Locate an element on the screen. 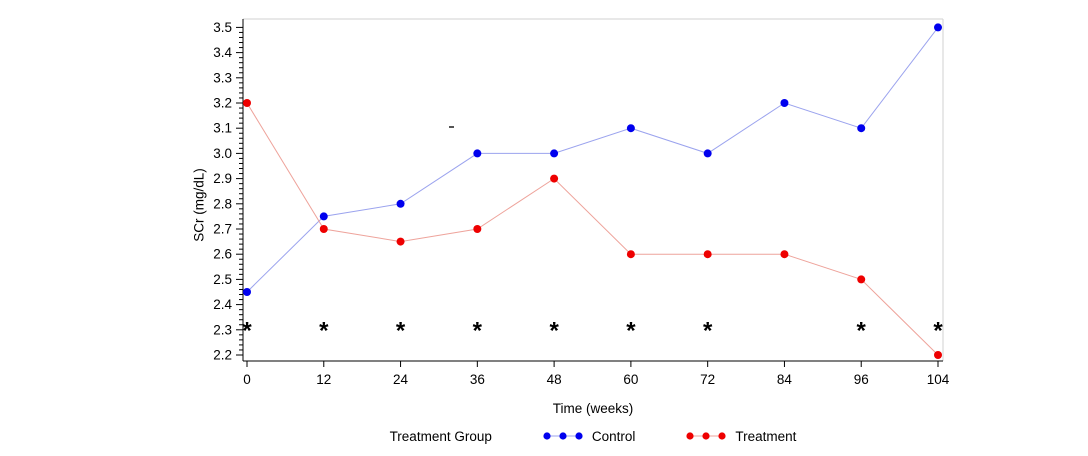 This screenshot has width=1088, height=456. x-tick-label: 36 is located at coordinates (477, 379).